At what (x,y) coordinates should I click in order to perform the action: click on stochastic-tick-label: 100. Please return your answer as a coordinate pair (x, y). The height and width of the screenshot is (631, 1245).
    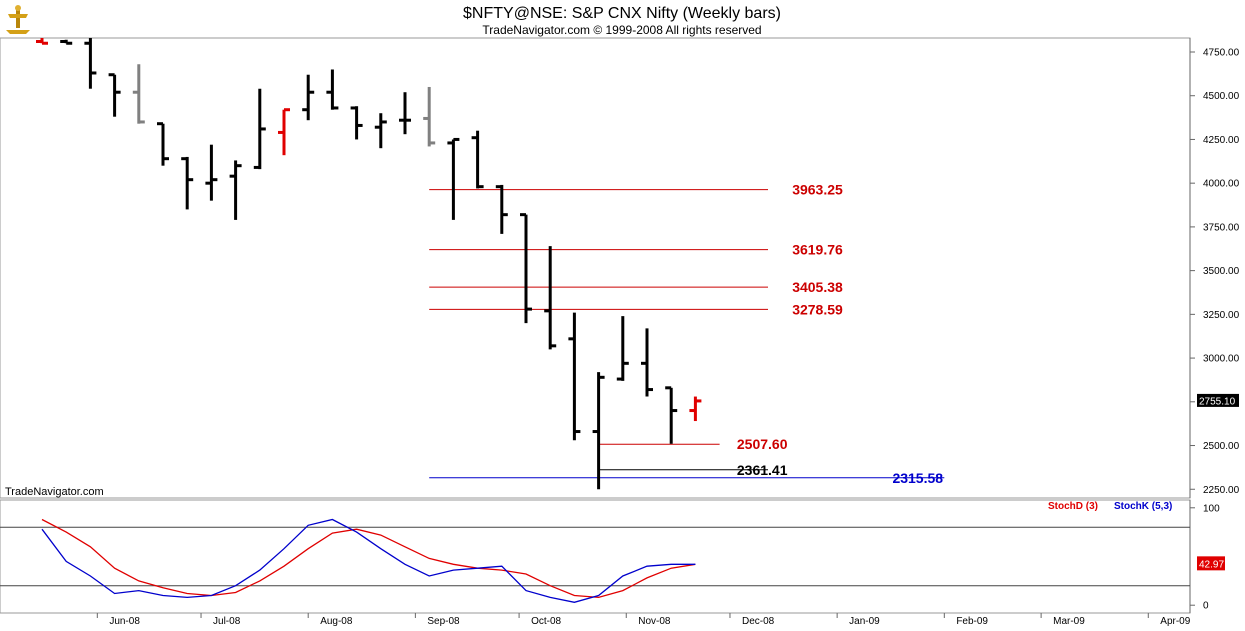
    Looking at the image, I should click on (1211, 508).